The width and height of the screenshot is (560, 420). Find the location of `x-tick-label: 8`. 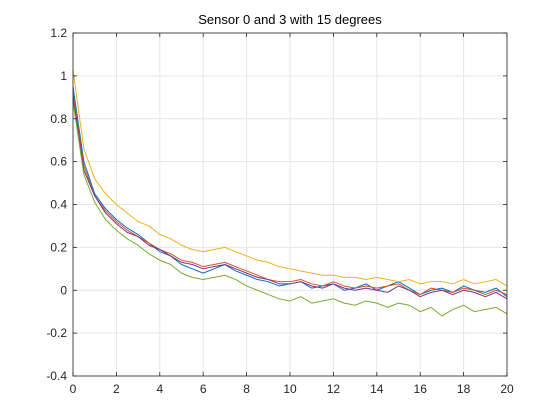

x-tick-label: 8 is located at coordinates (246, 389).